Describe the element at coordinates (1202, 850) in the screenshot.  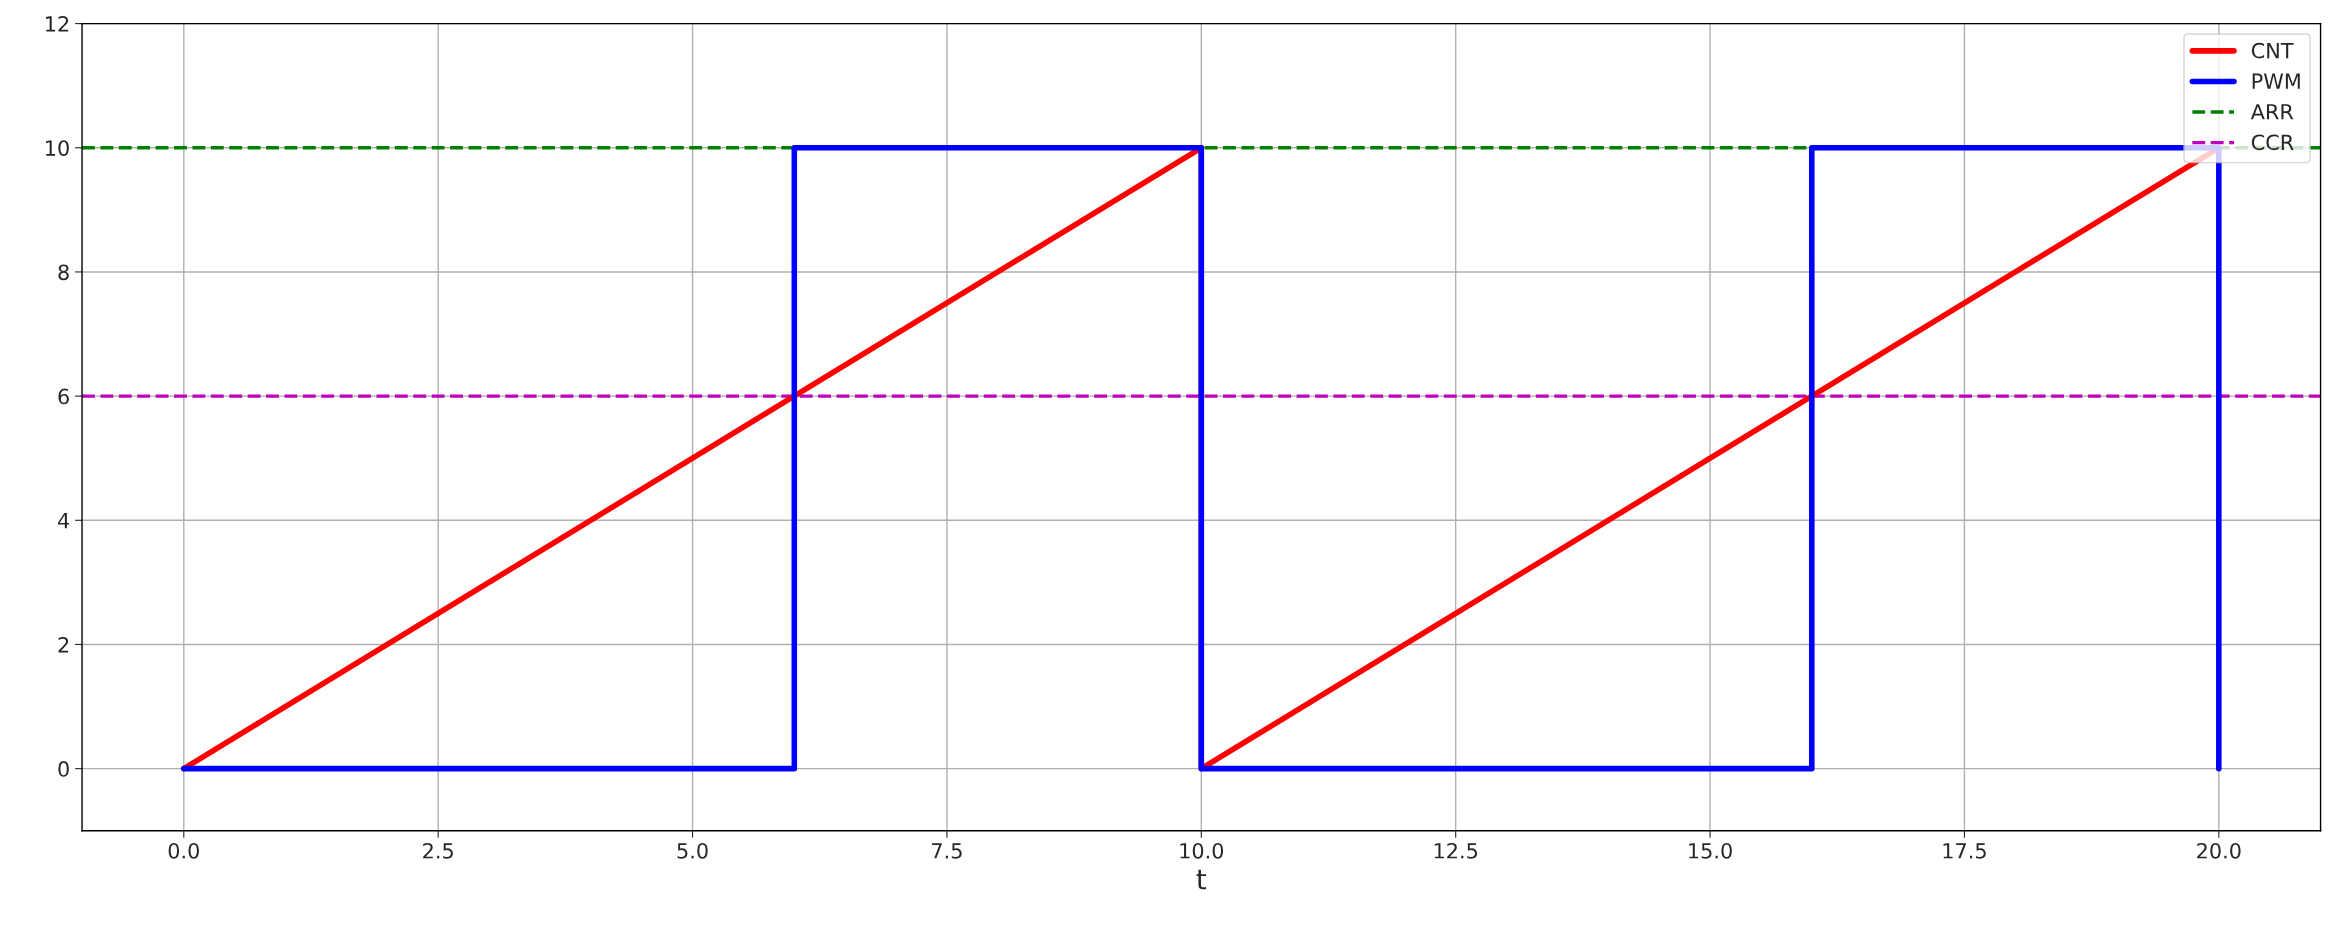
I see `x-tick-label: 10.0` at that location.